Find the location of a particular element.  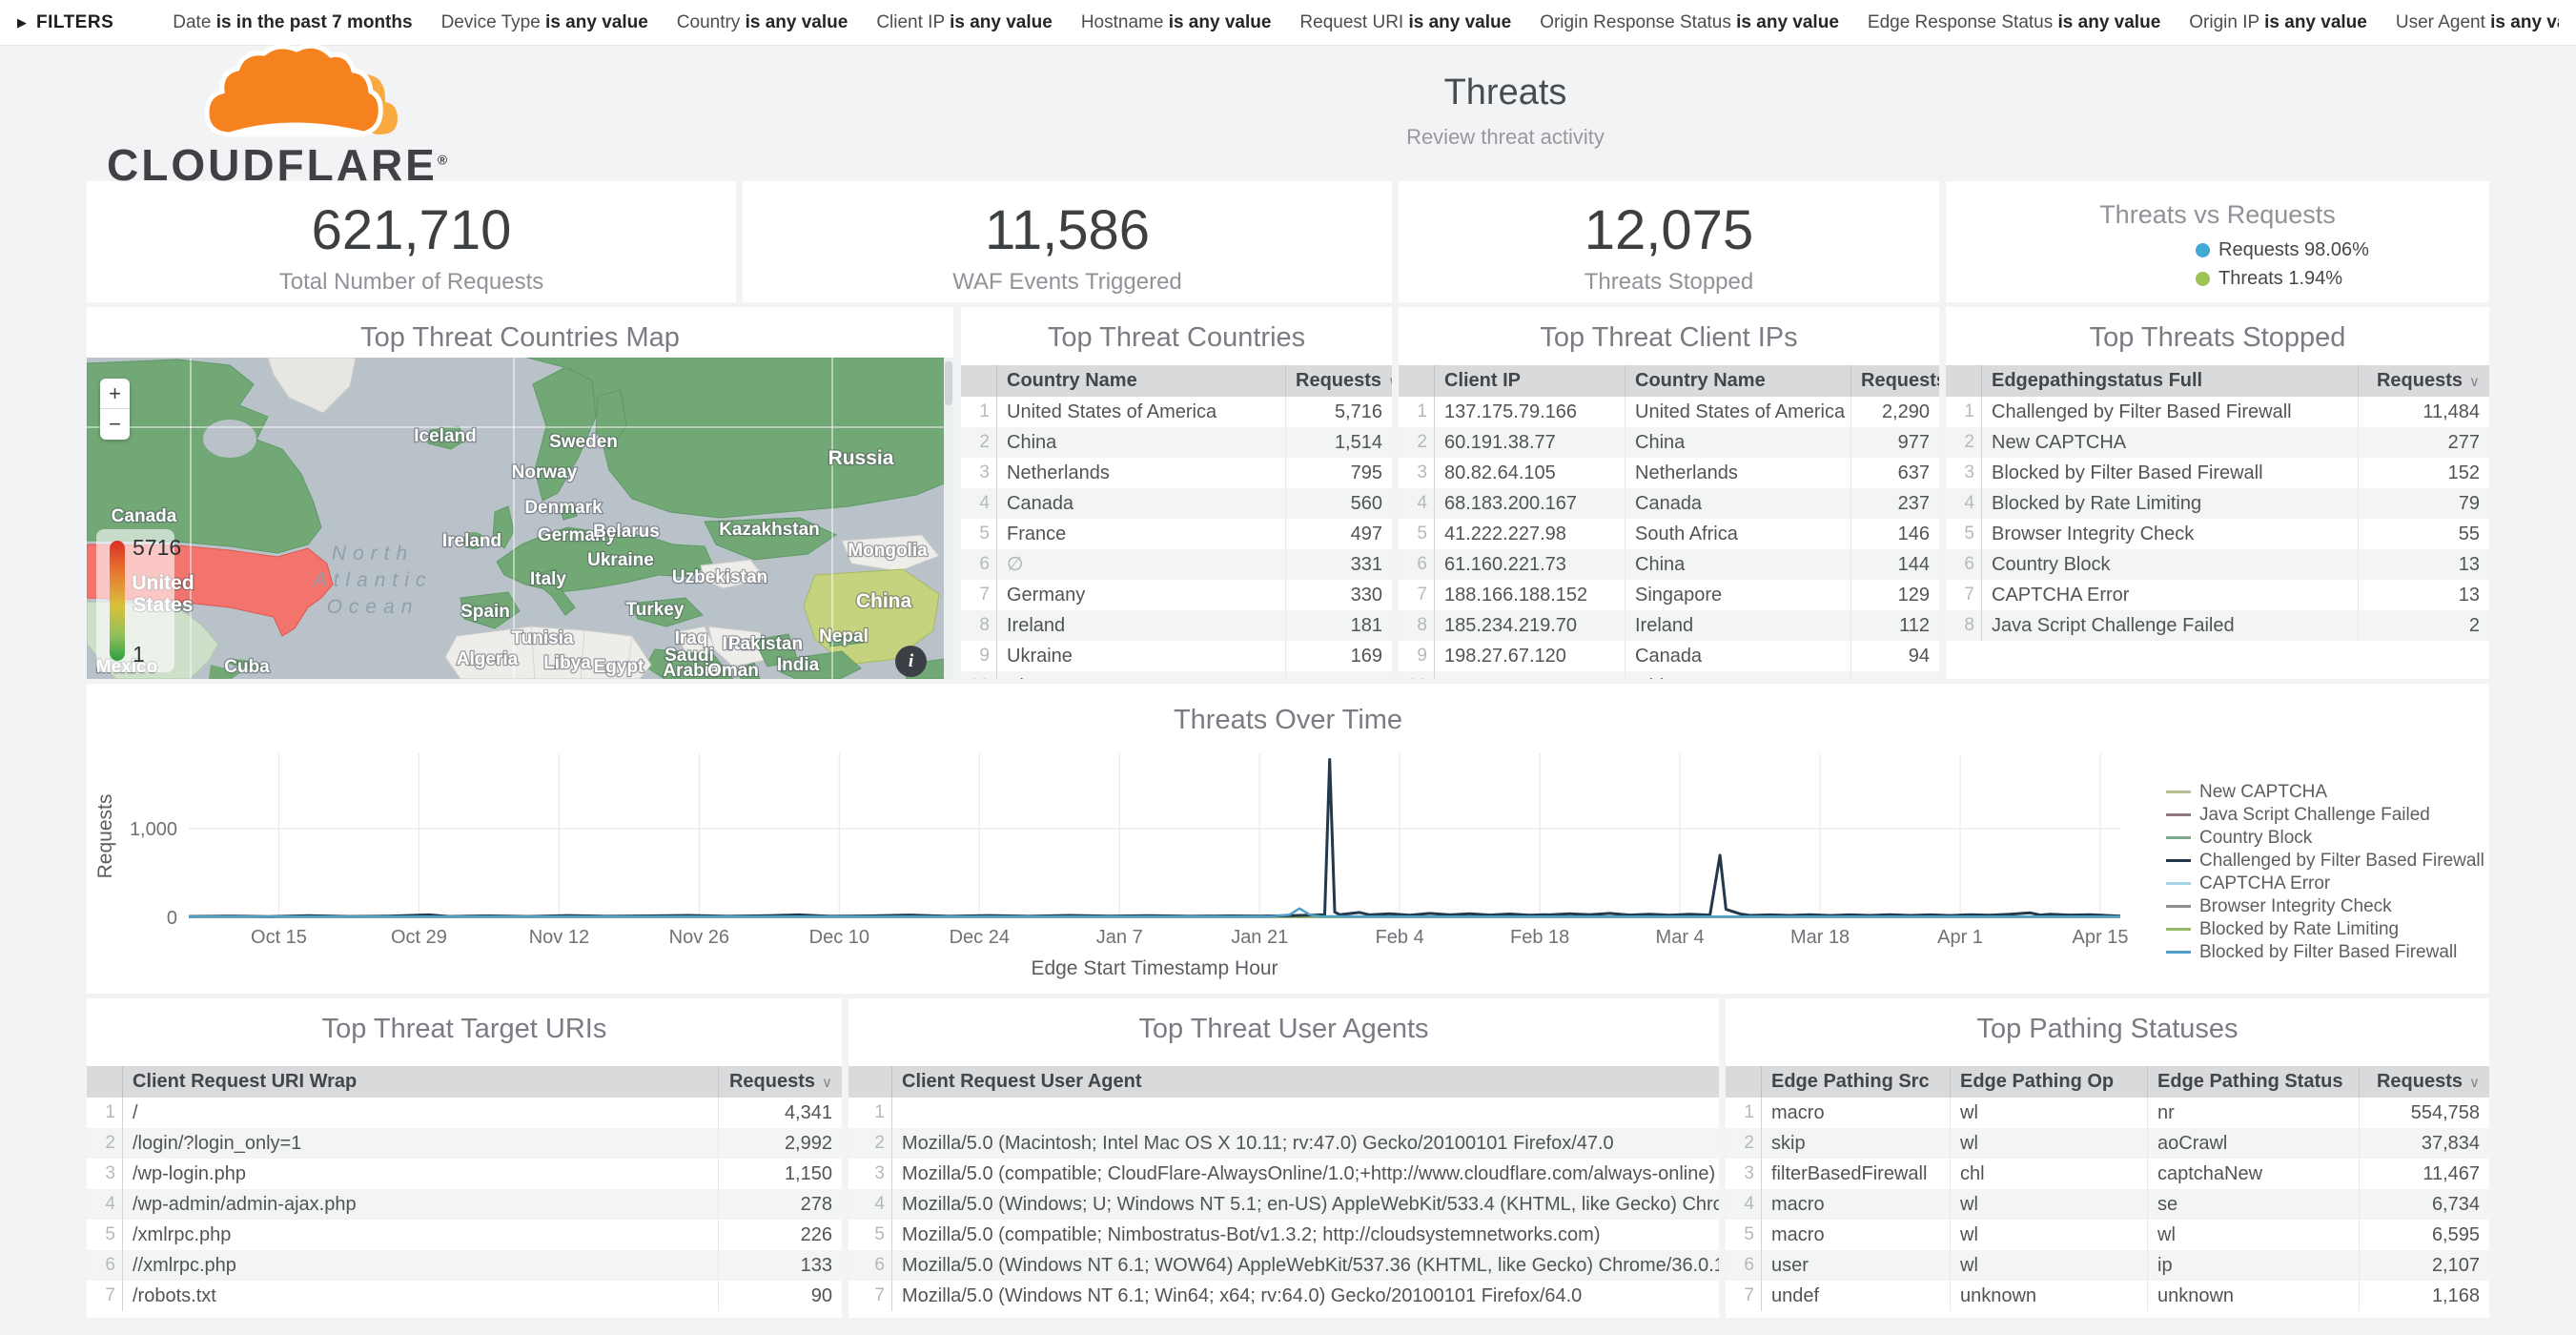

filter-item: Client IP is any value is located at coordinates (965, 21).